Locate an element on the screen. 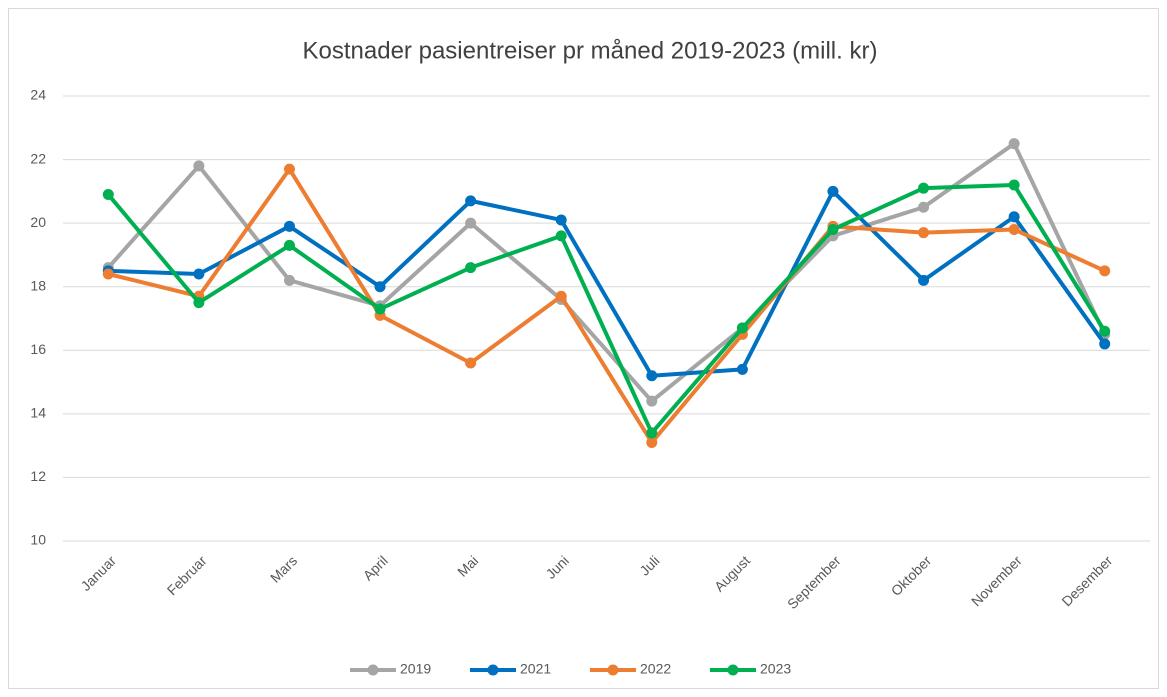 The height and width of the screenshot is (697, 1167). legend-label: 2019 is located at coordinates (415, 669).